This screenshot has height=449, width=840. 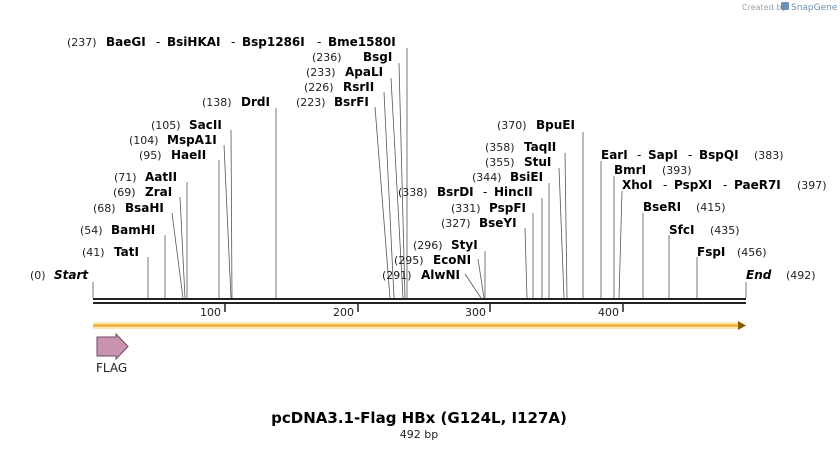 What do you see at coordinates (188, 155) in the screenshot?
I see `svg-text: HaeII` at bounding box center [188, 155].